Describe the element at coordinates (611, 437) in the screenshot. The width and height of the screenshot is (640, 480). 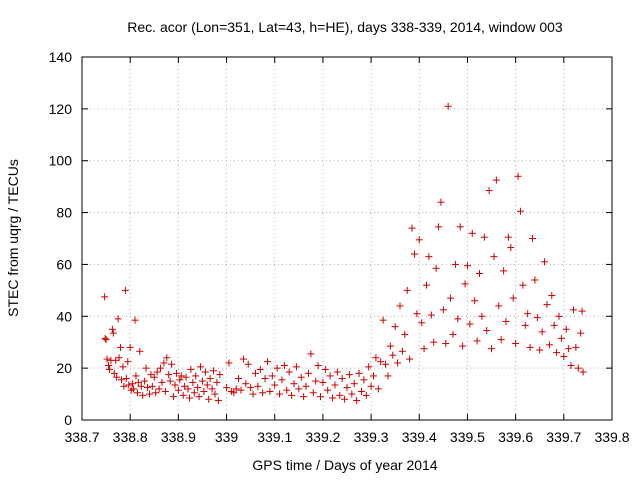
I see `x-tick-label: 339.8` at that location.